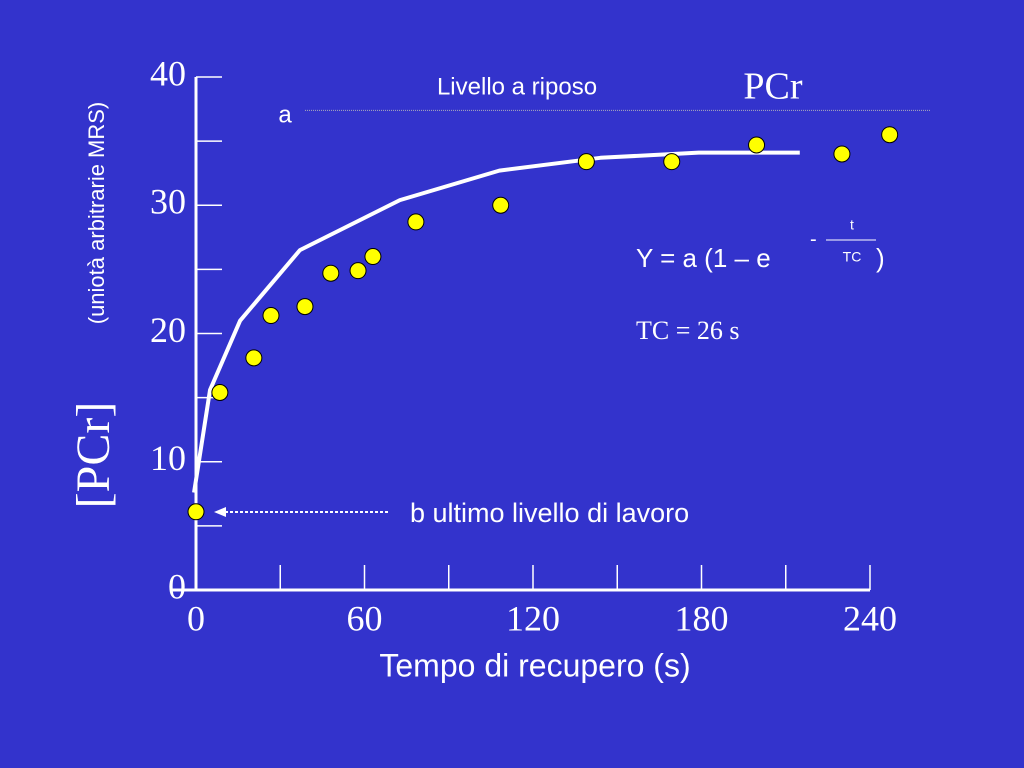  What do you see at coordinates (533, 618) in the screenshot?
I see `x-tick-label: 120` at bounding box center [533, 618].